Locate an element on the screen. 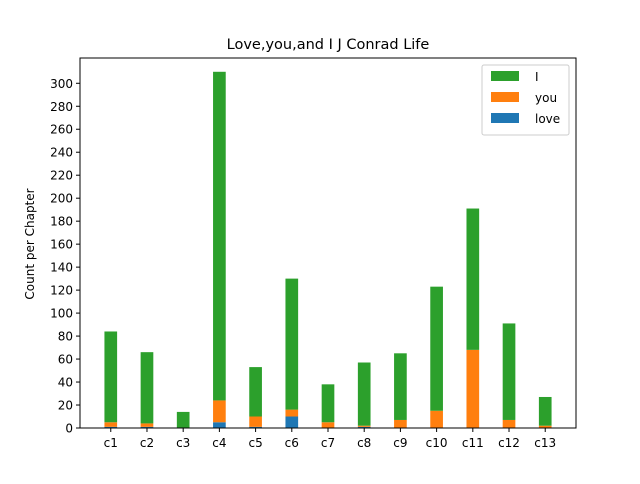 This screenshot has height=484, width=640. legend-swatch-i is located at coordinates (505, 76).